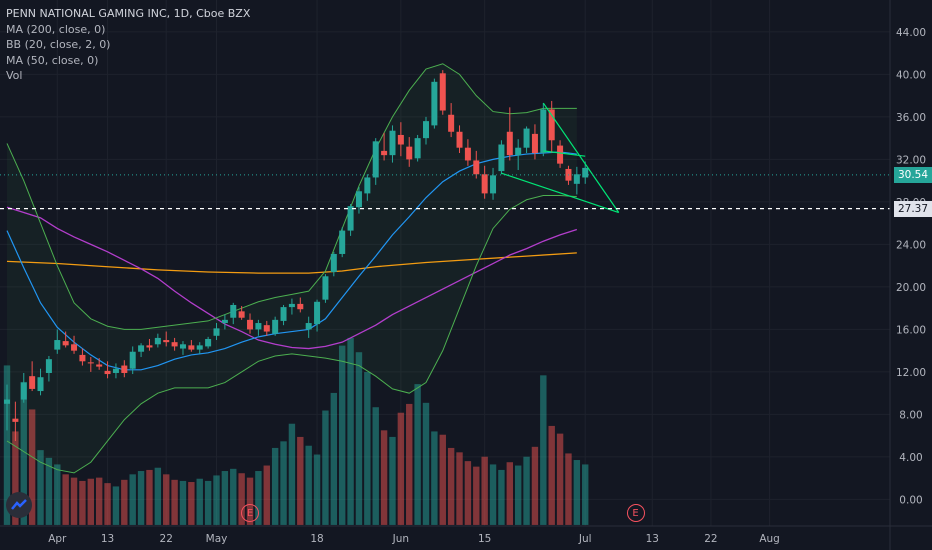  I want to click on last-price-tag: 30.54, so click(913, 174).